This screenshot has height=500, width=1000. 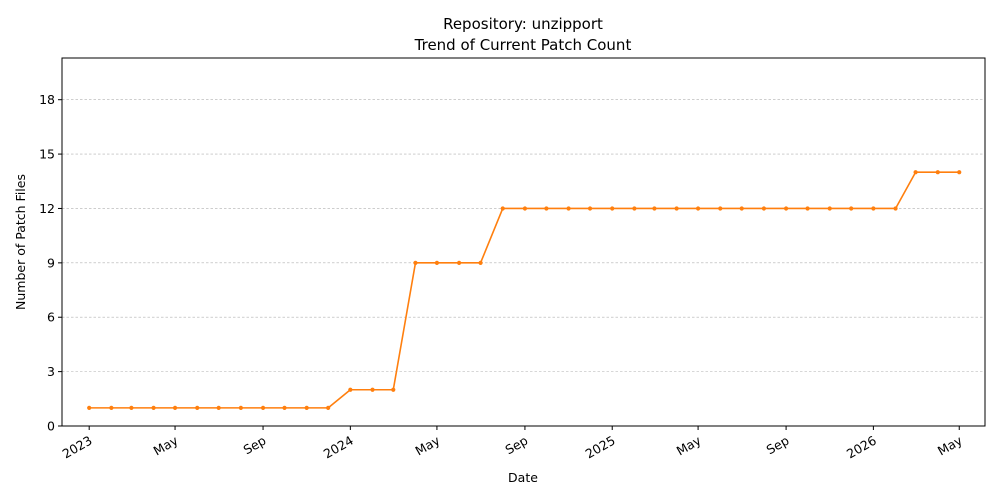 What do you see at coordinates (51, 371) in the screenshot?
I see `y-tick-label: 3` at bounding box center [51, 371].